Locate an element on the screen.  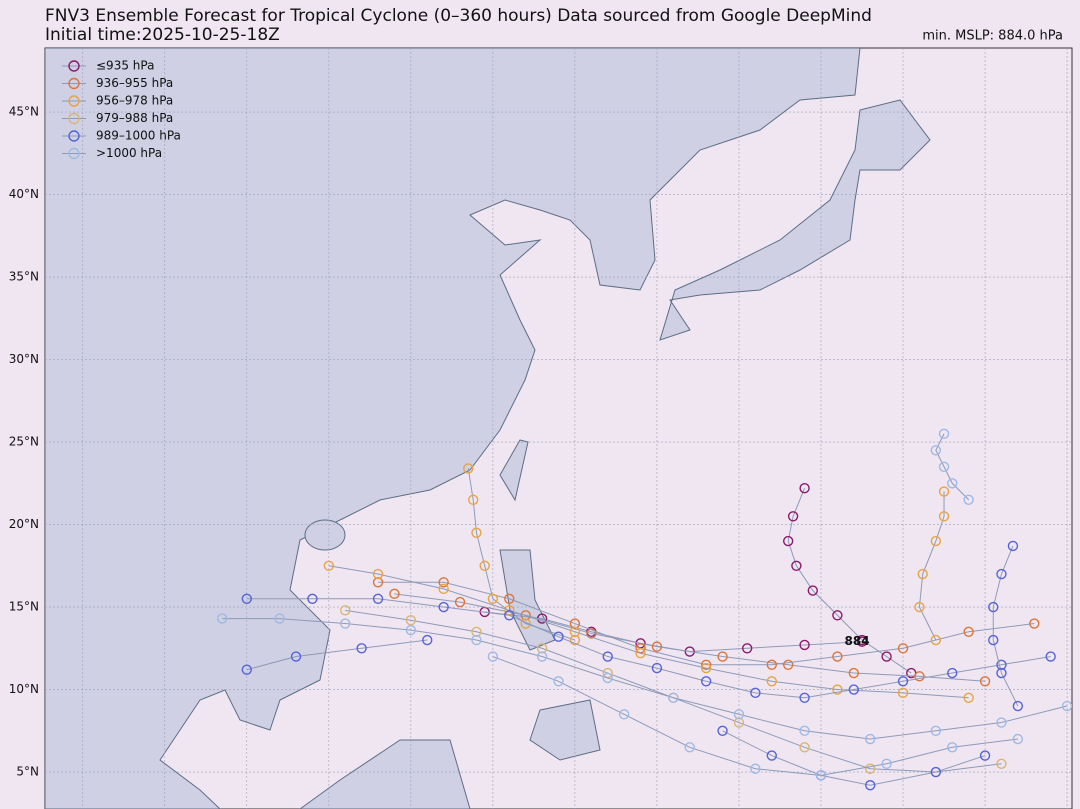
chart-subtitle: Initial time:2025-10-25-18Z is located at coordinates (162, 35).